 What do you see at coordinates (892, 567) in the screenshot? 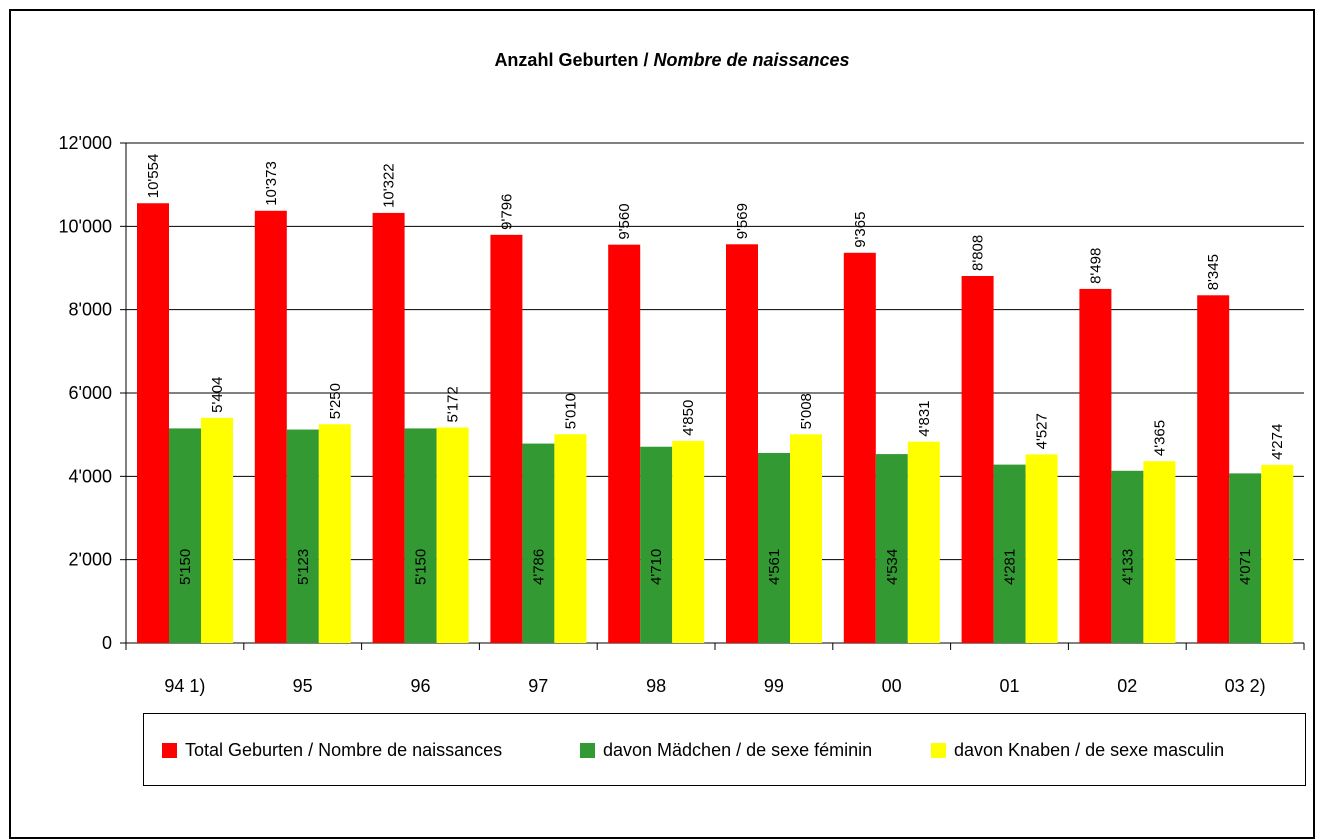
I see `data-label-girls: 4'534` at bounding box center [892, 567].